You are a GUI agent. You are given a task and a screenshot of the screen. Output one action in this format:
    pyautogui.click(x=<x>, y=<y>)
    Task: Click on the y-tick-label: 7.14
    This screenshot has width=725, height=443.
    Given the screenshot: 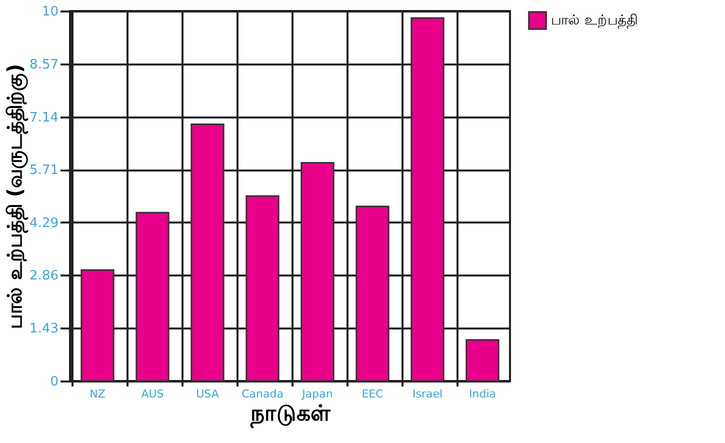 What is the action you would take?
    pyautogui.click(x=44, y=118)
    